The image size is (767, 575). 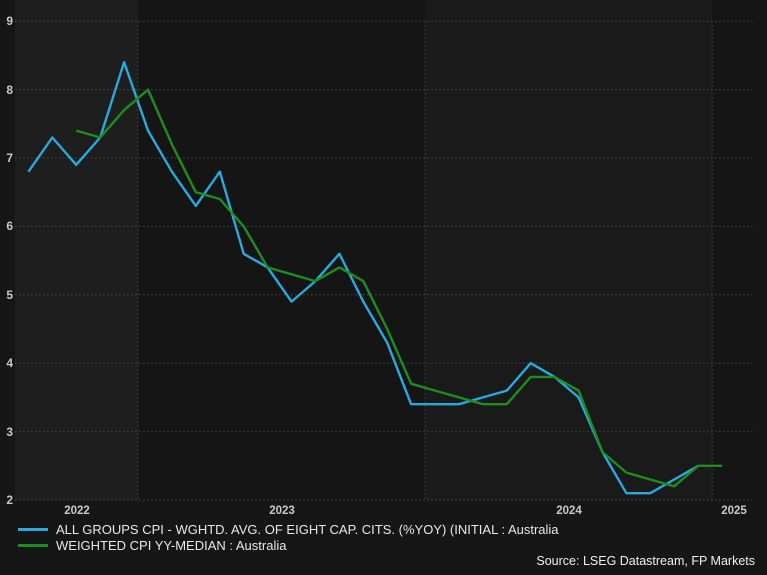 I want to click on source-attribution: Source: LSEG Datastream, FP Markets, so click(x=645, y=561).